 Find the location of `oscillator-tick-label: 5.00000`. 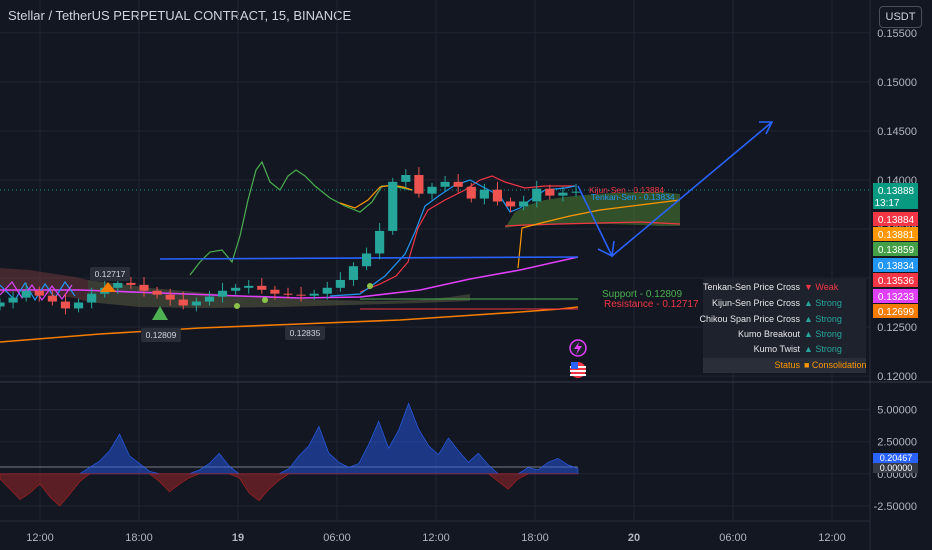

oscillator-tick-label: 5.00000 is located at coordinates (897, 411).